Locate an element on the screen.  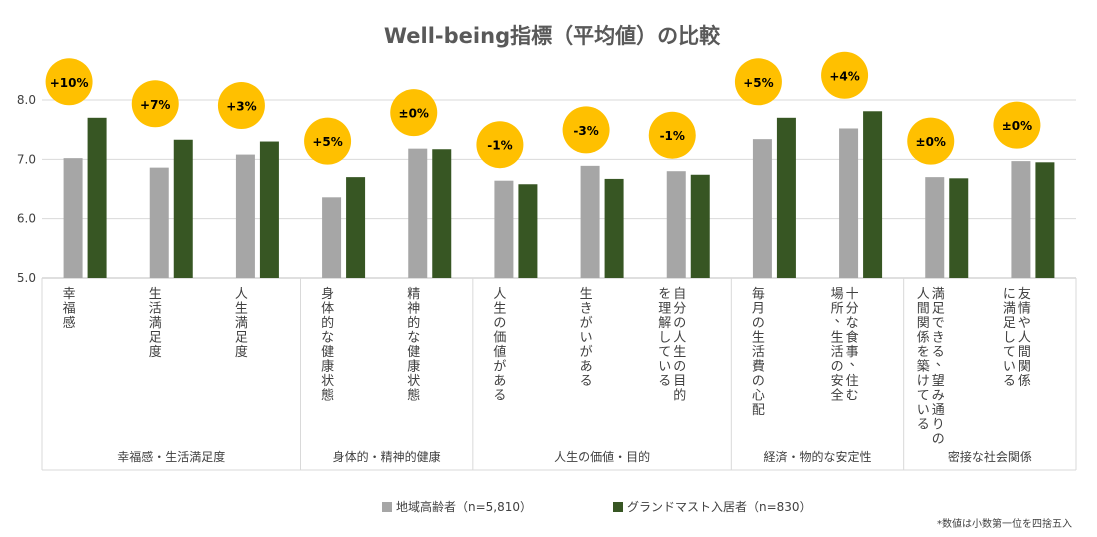
category-label-char: が is located at coordinates (499, 367).